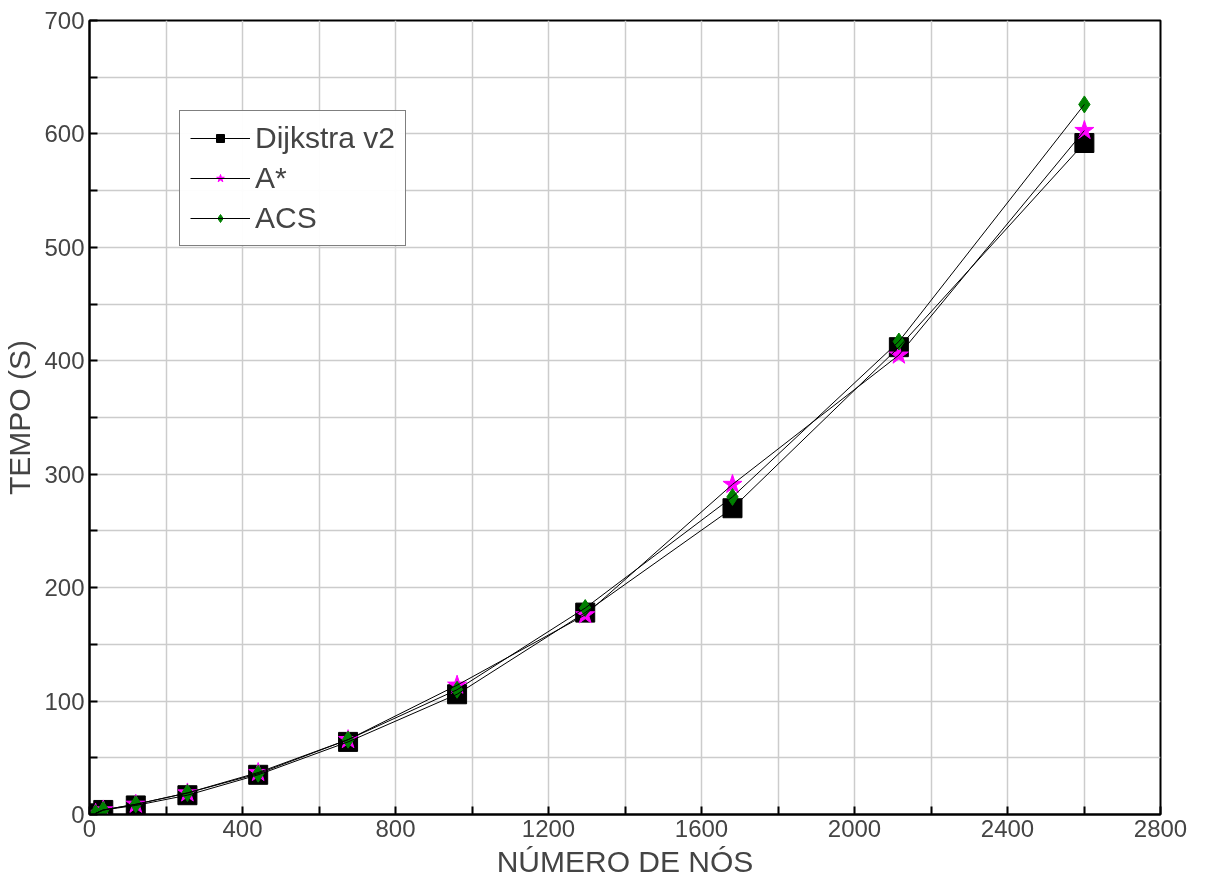  Describe the element at coordinates (64, 361) in the screenshot. I see `y-tick-label: 400` at that location.